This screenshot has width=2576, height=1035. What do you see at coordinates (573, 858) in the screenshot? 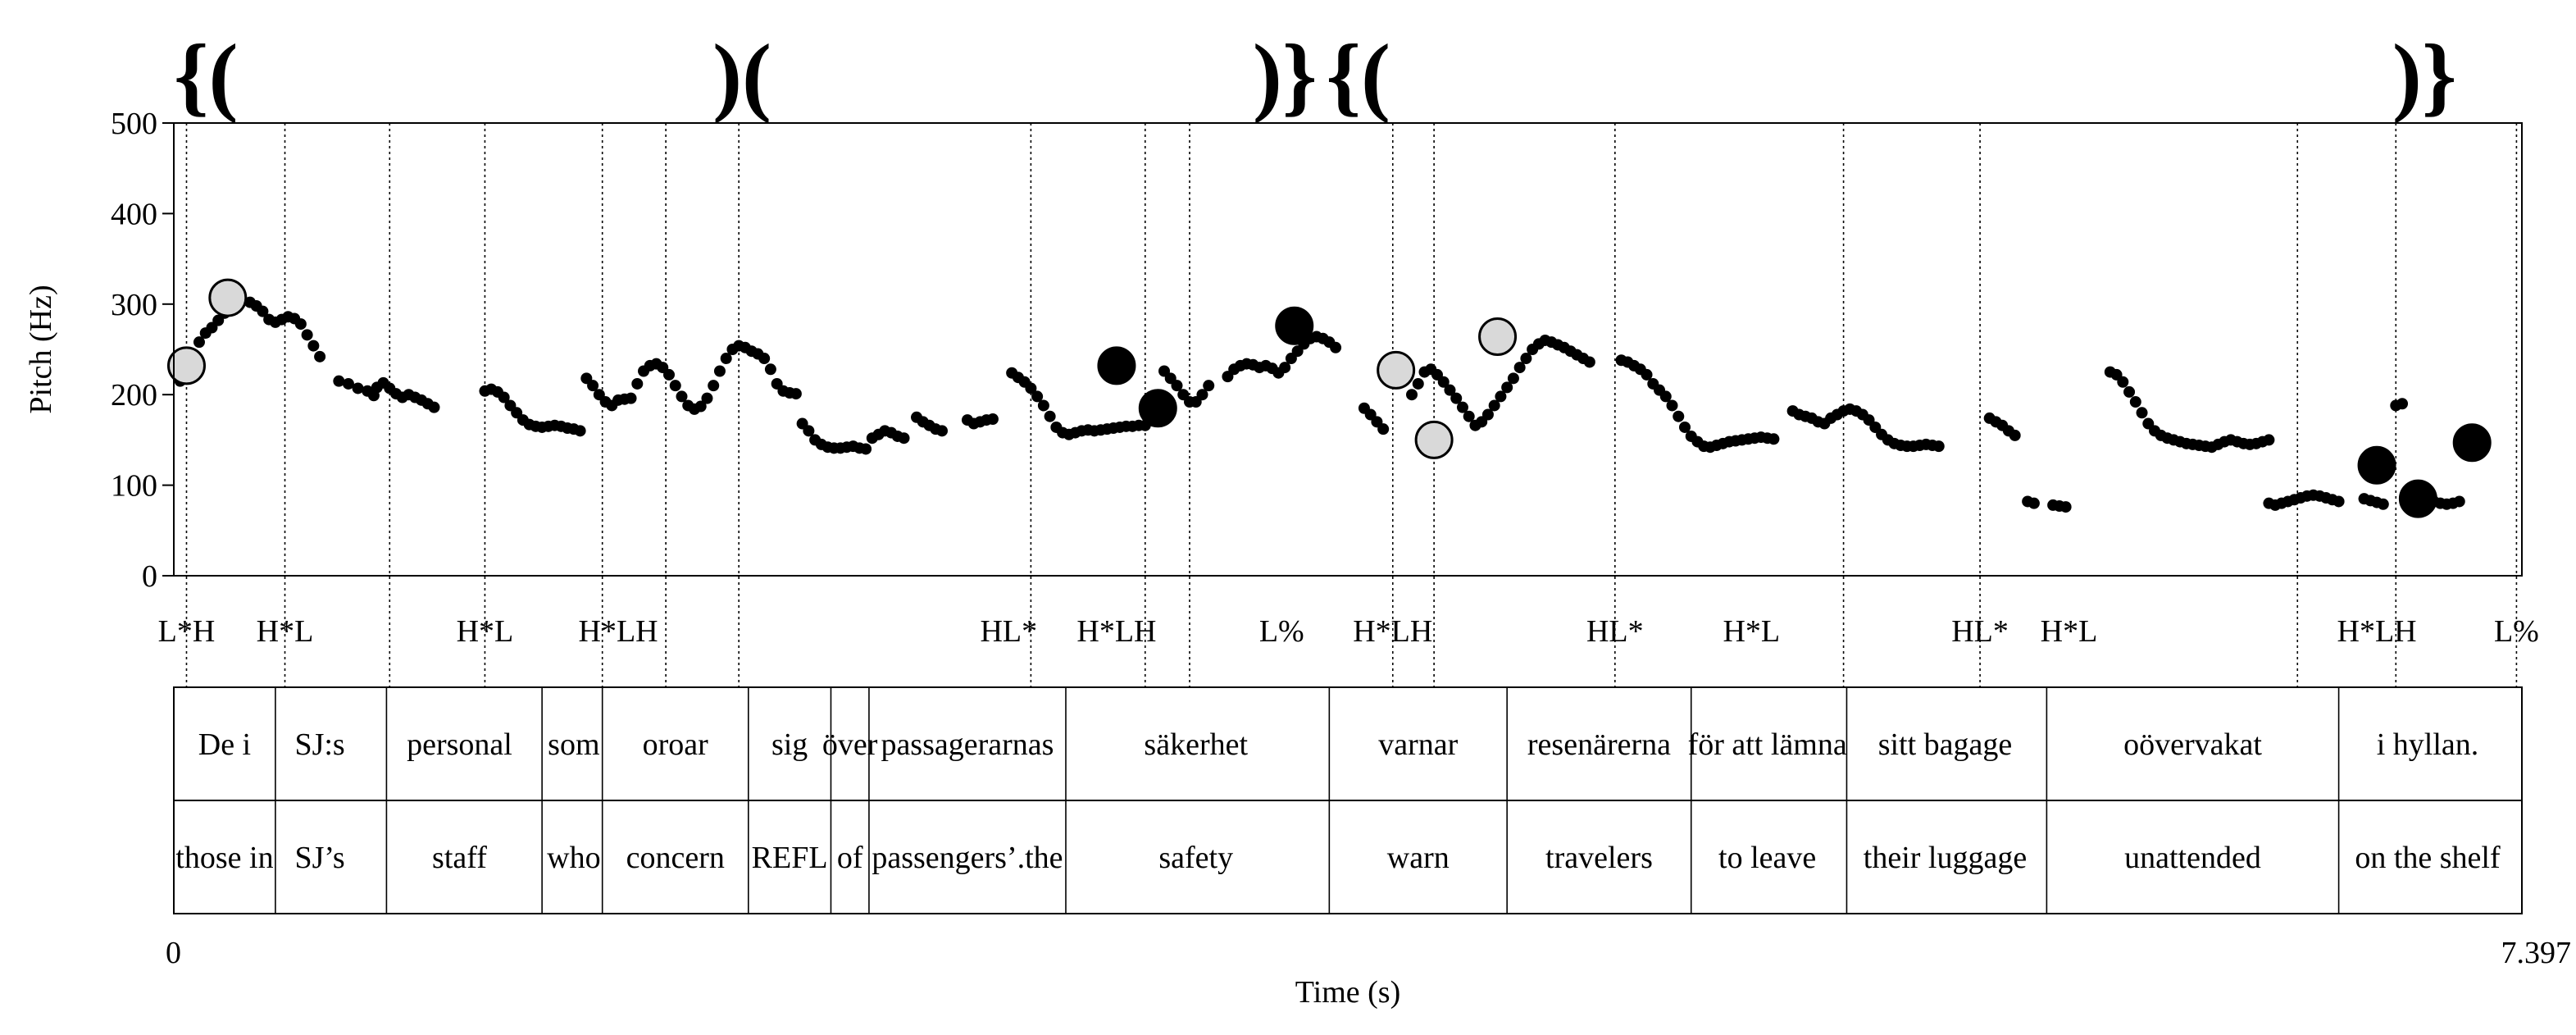
I see `gloss-label: who` at bounding box center [573, 858].